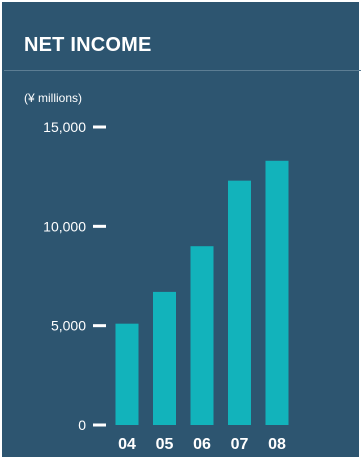  Describe the element at coordinates (277, 444) in the screenshot. I see `x-tick-label-08: 08` at that location.